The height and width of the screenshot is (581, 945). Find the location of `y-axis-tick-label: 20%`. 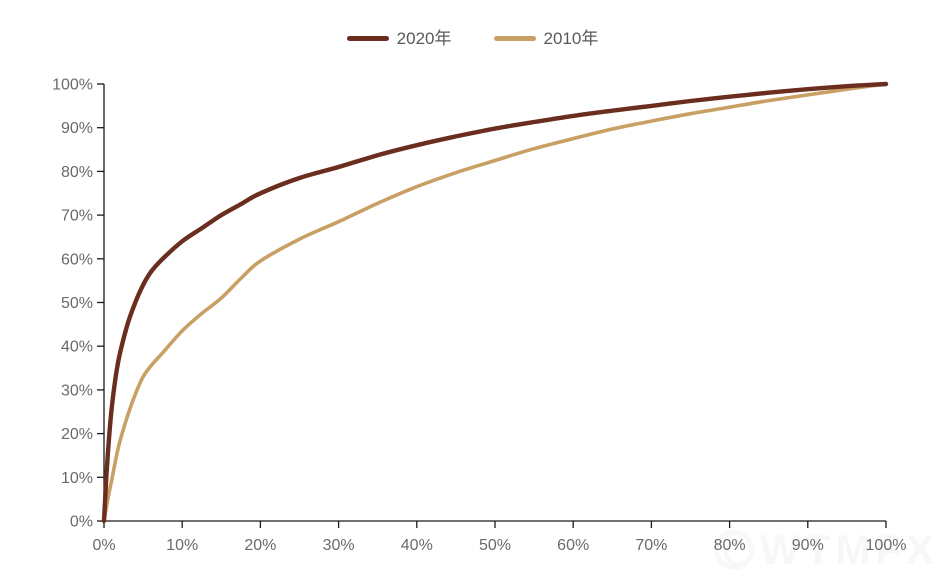

y-axis-tick-label: 20% is located at coordinates (77, 434).